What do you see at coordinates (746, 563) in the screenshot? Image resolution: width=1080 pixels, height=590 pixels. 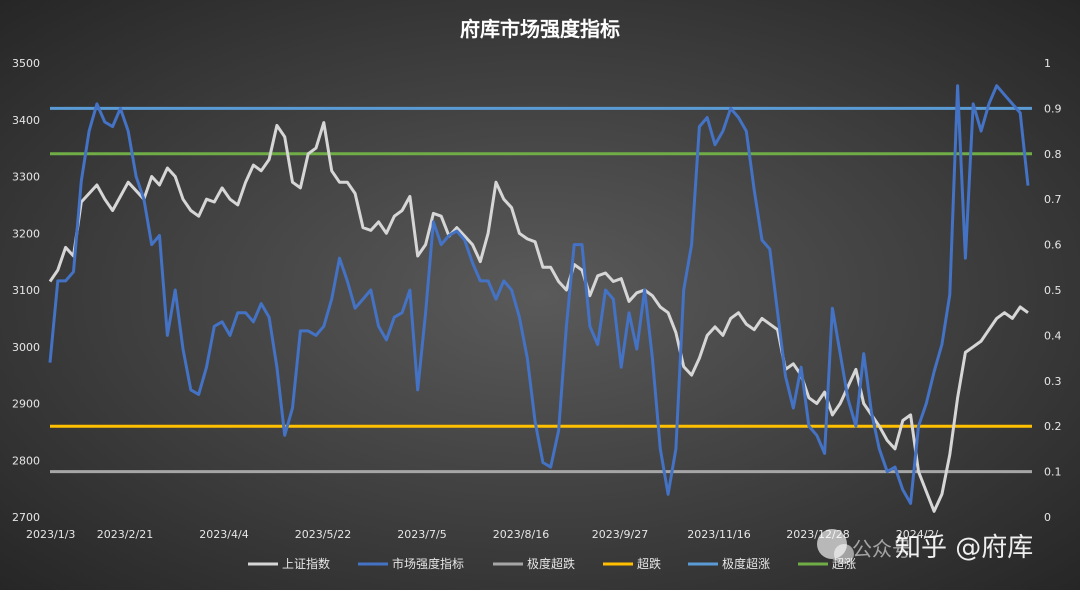 I see `legend-label: 极度超涨` at bounding box center [746, 563].